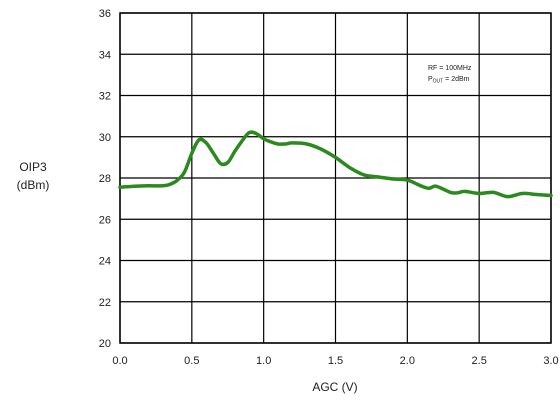  Describe the element at coordinates (33, 185) in the screenshot. I see `y-axis-label-line2: (dBm)` at that location.